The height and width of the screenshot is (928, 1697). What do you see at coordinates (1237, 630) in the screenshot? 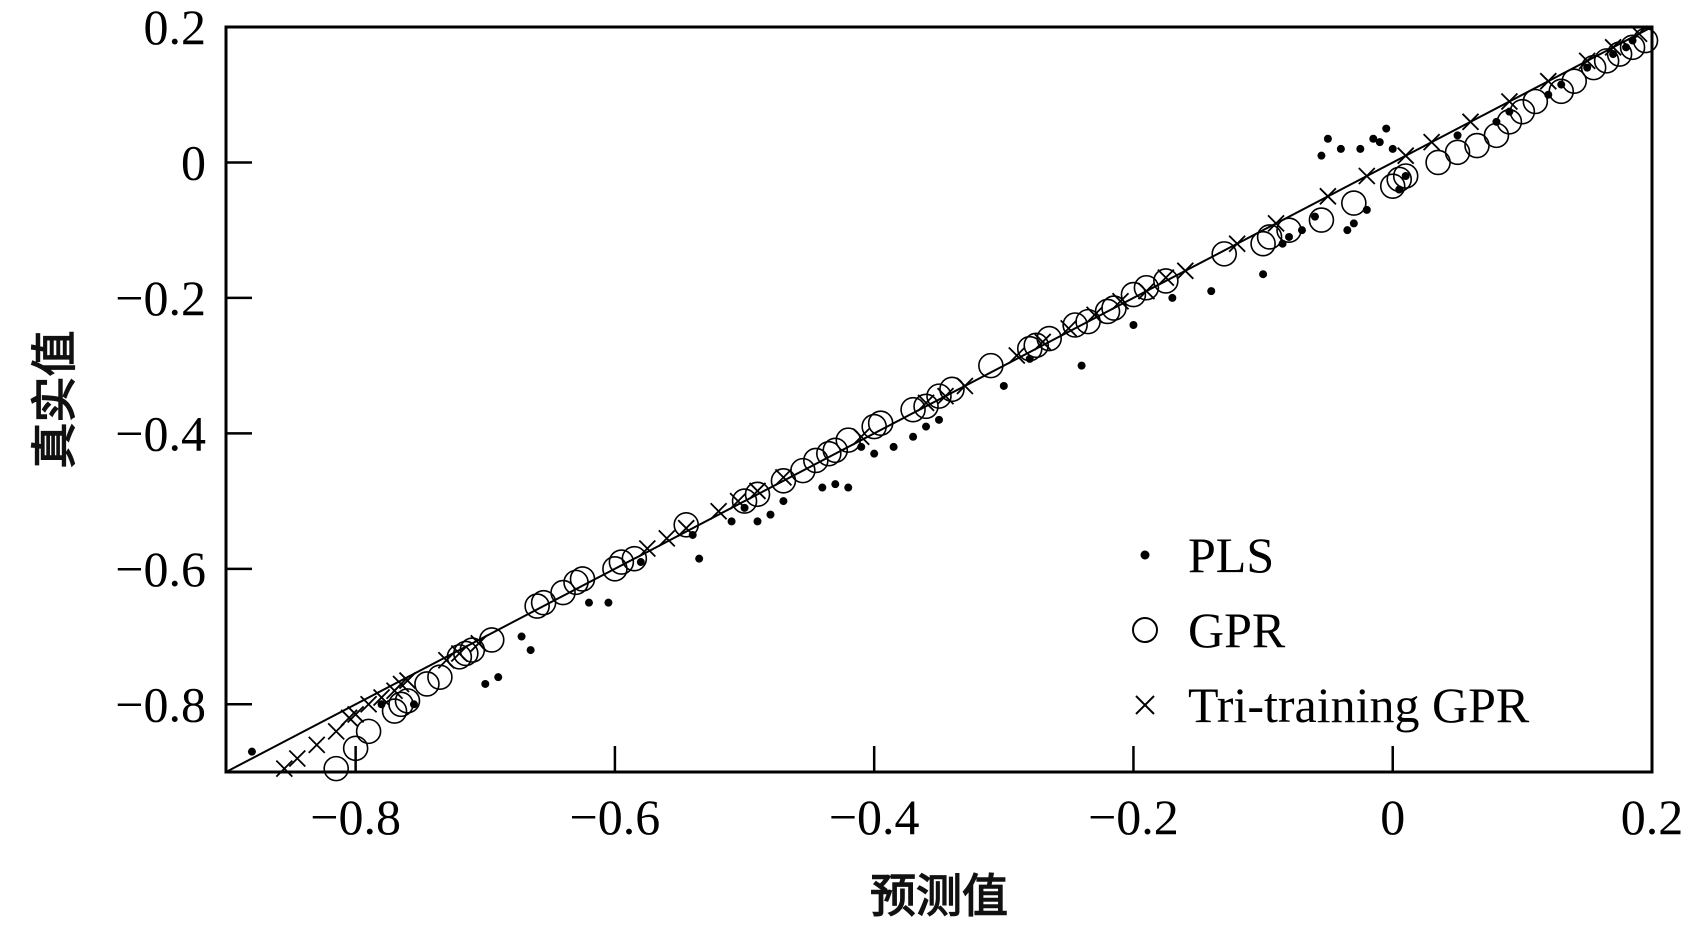
I see `legend-label-gpr: GPR` at bounding box center [1237, 630].